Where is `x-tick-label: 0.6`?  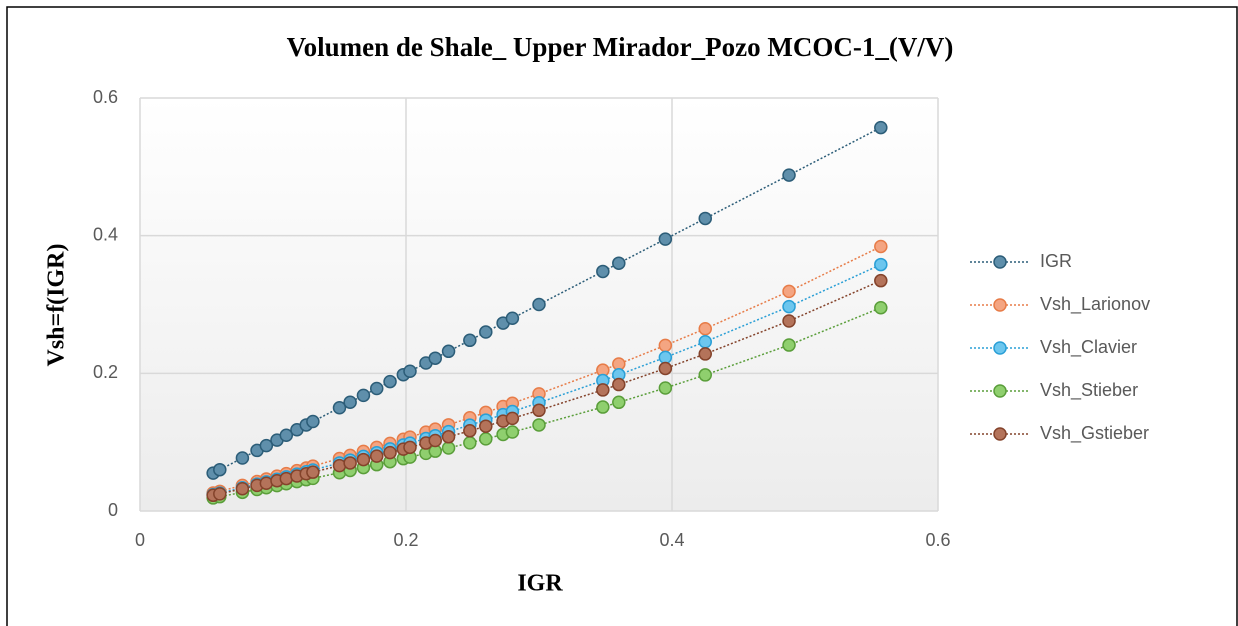
x-tick-label: 0.6 is located at coordinates (937, 540).